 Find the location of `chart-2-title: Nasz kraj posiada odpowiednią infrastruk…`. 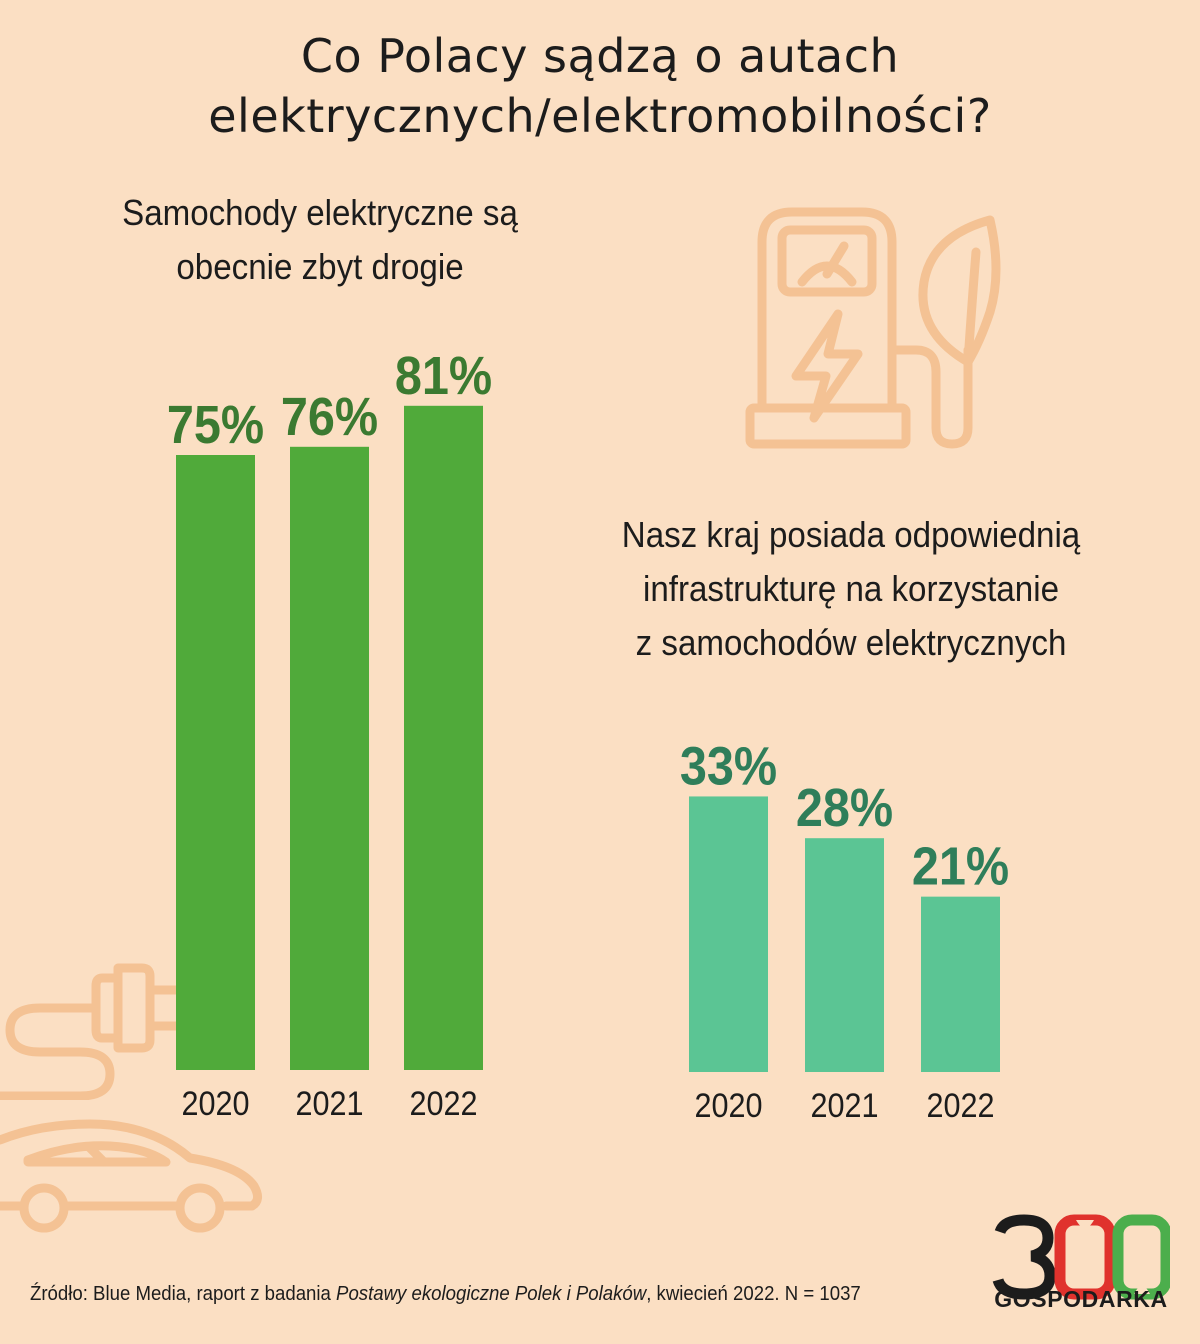

chart-2-title: Nasz kraj posiada odpowiednią infrastruk… is located at coordinates (851, 589).